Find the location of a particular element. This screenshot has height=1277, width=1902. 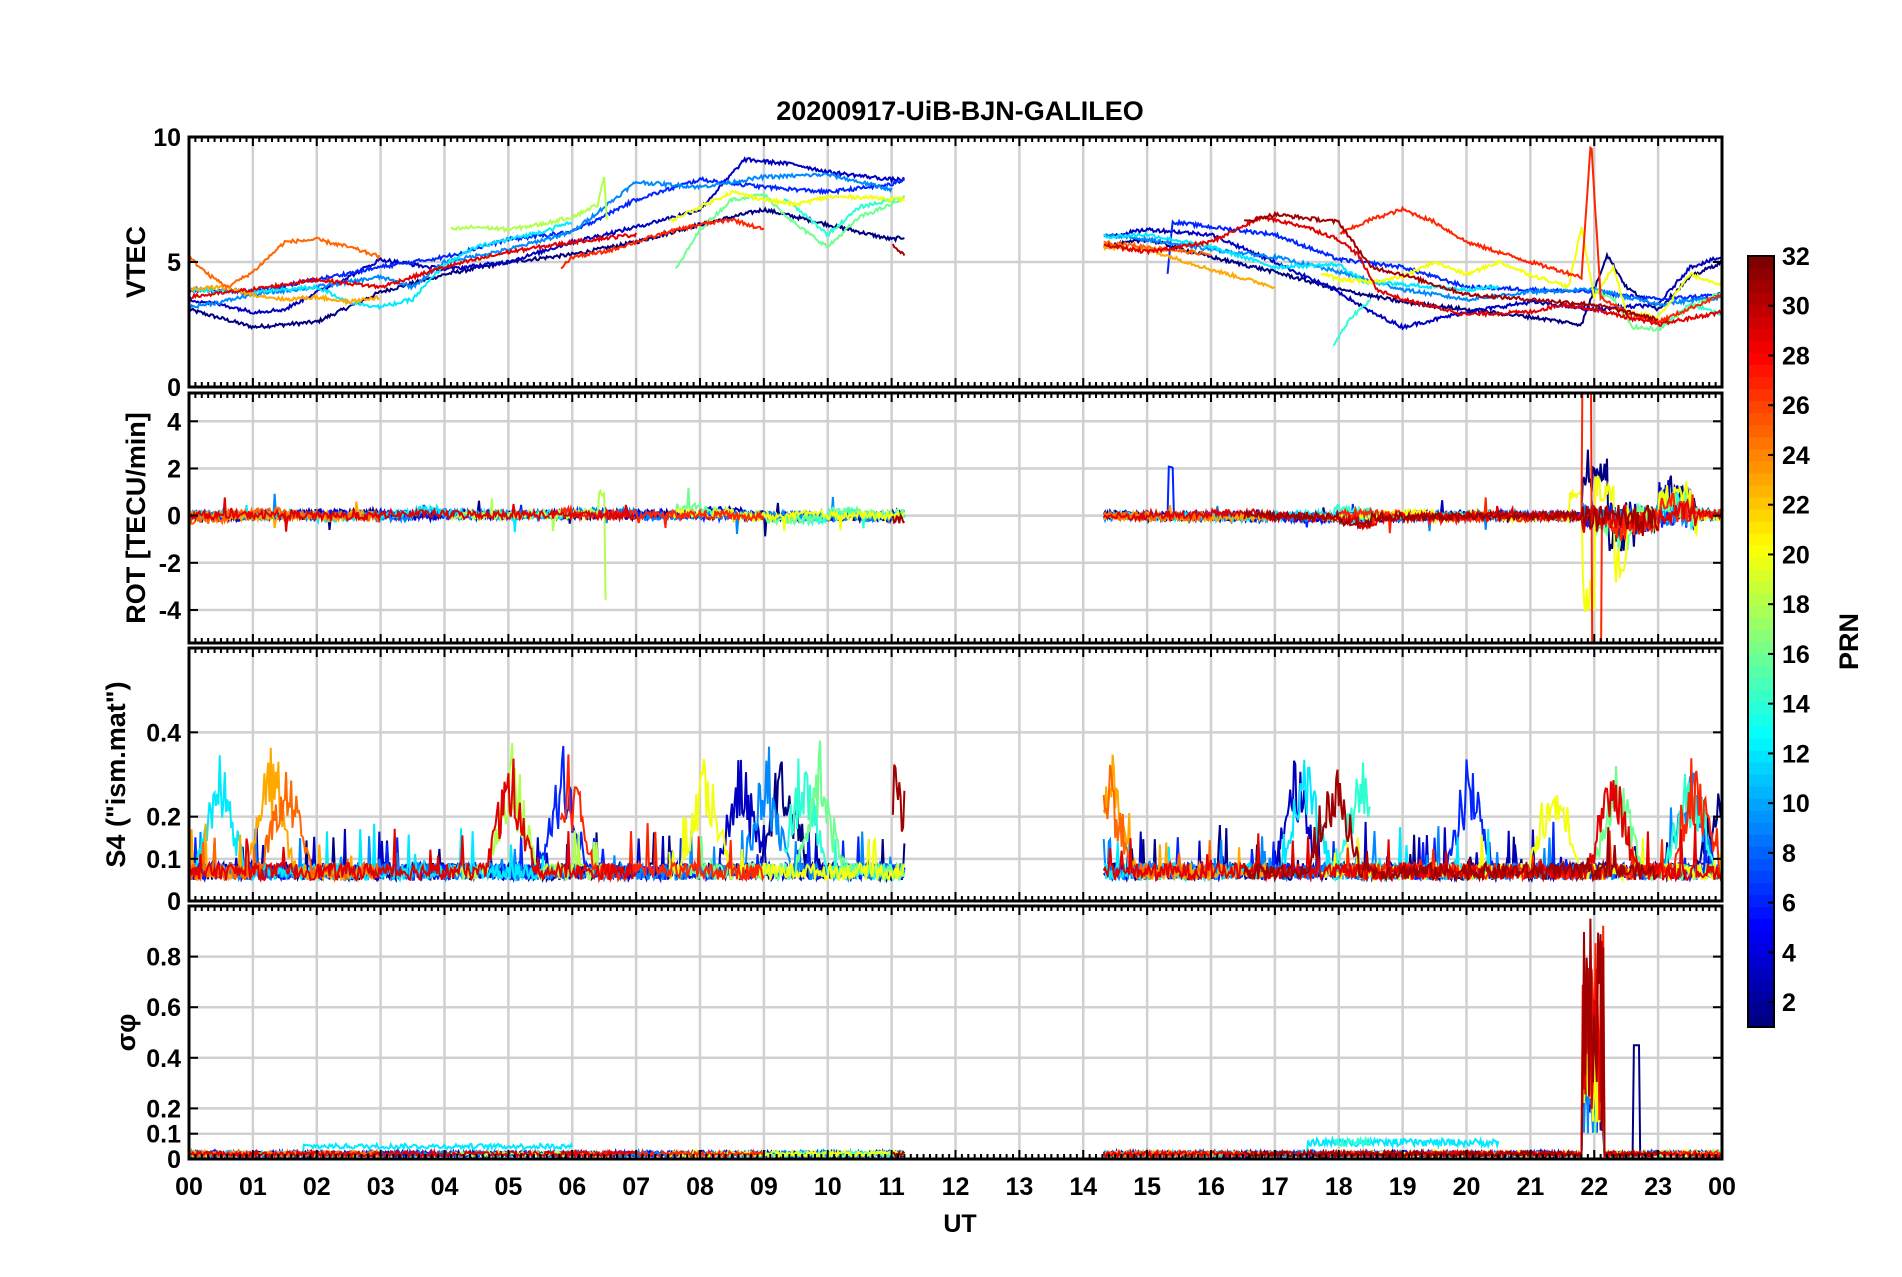

x-tick-label: 21 is located at coordinates (1530, 1187).